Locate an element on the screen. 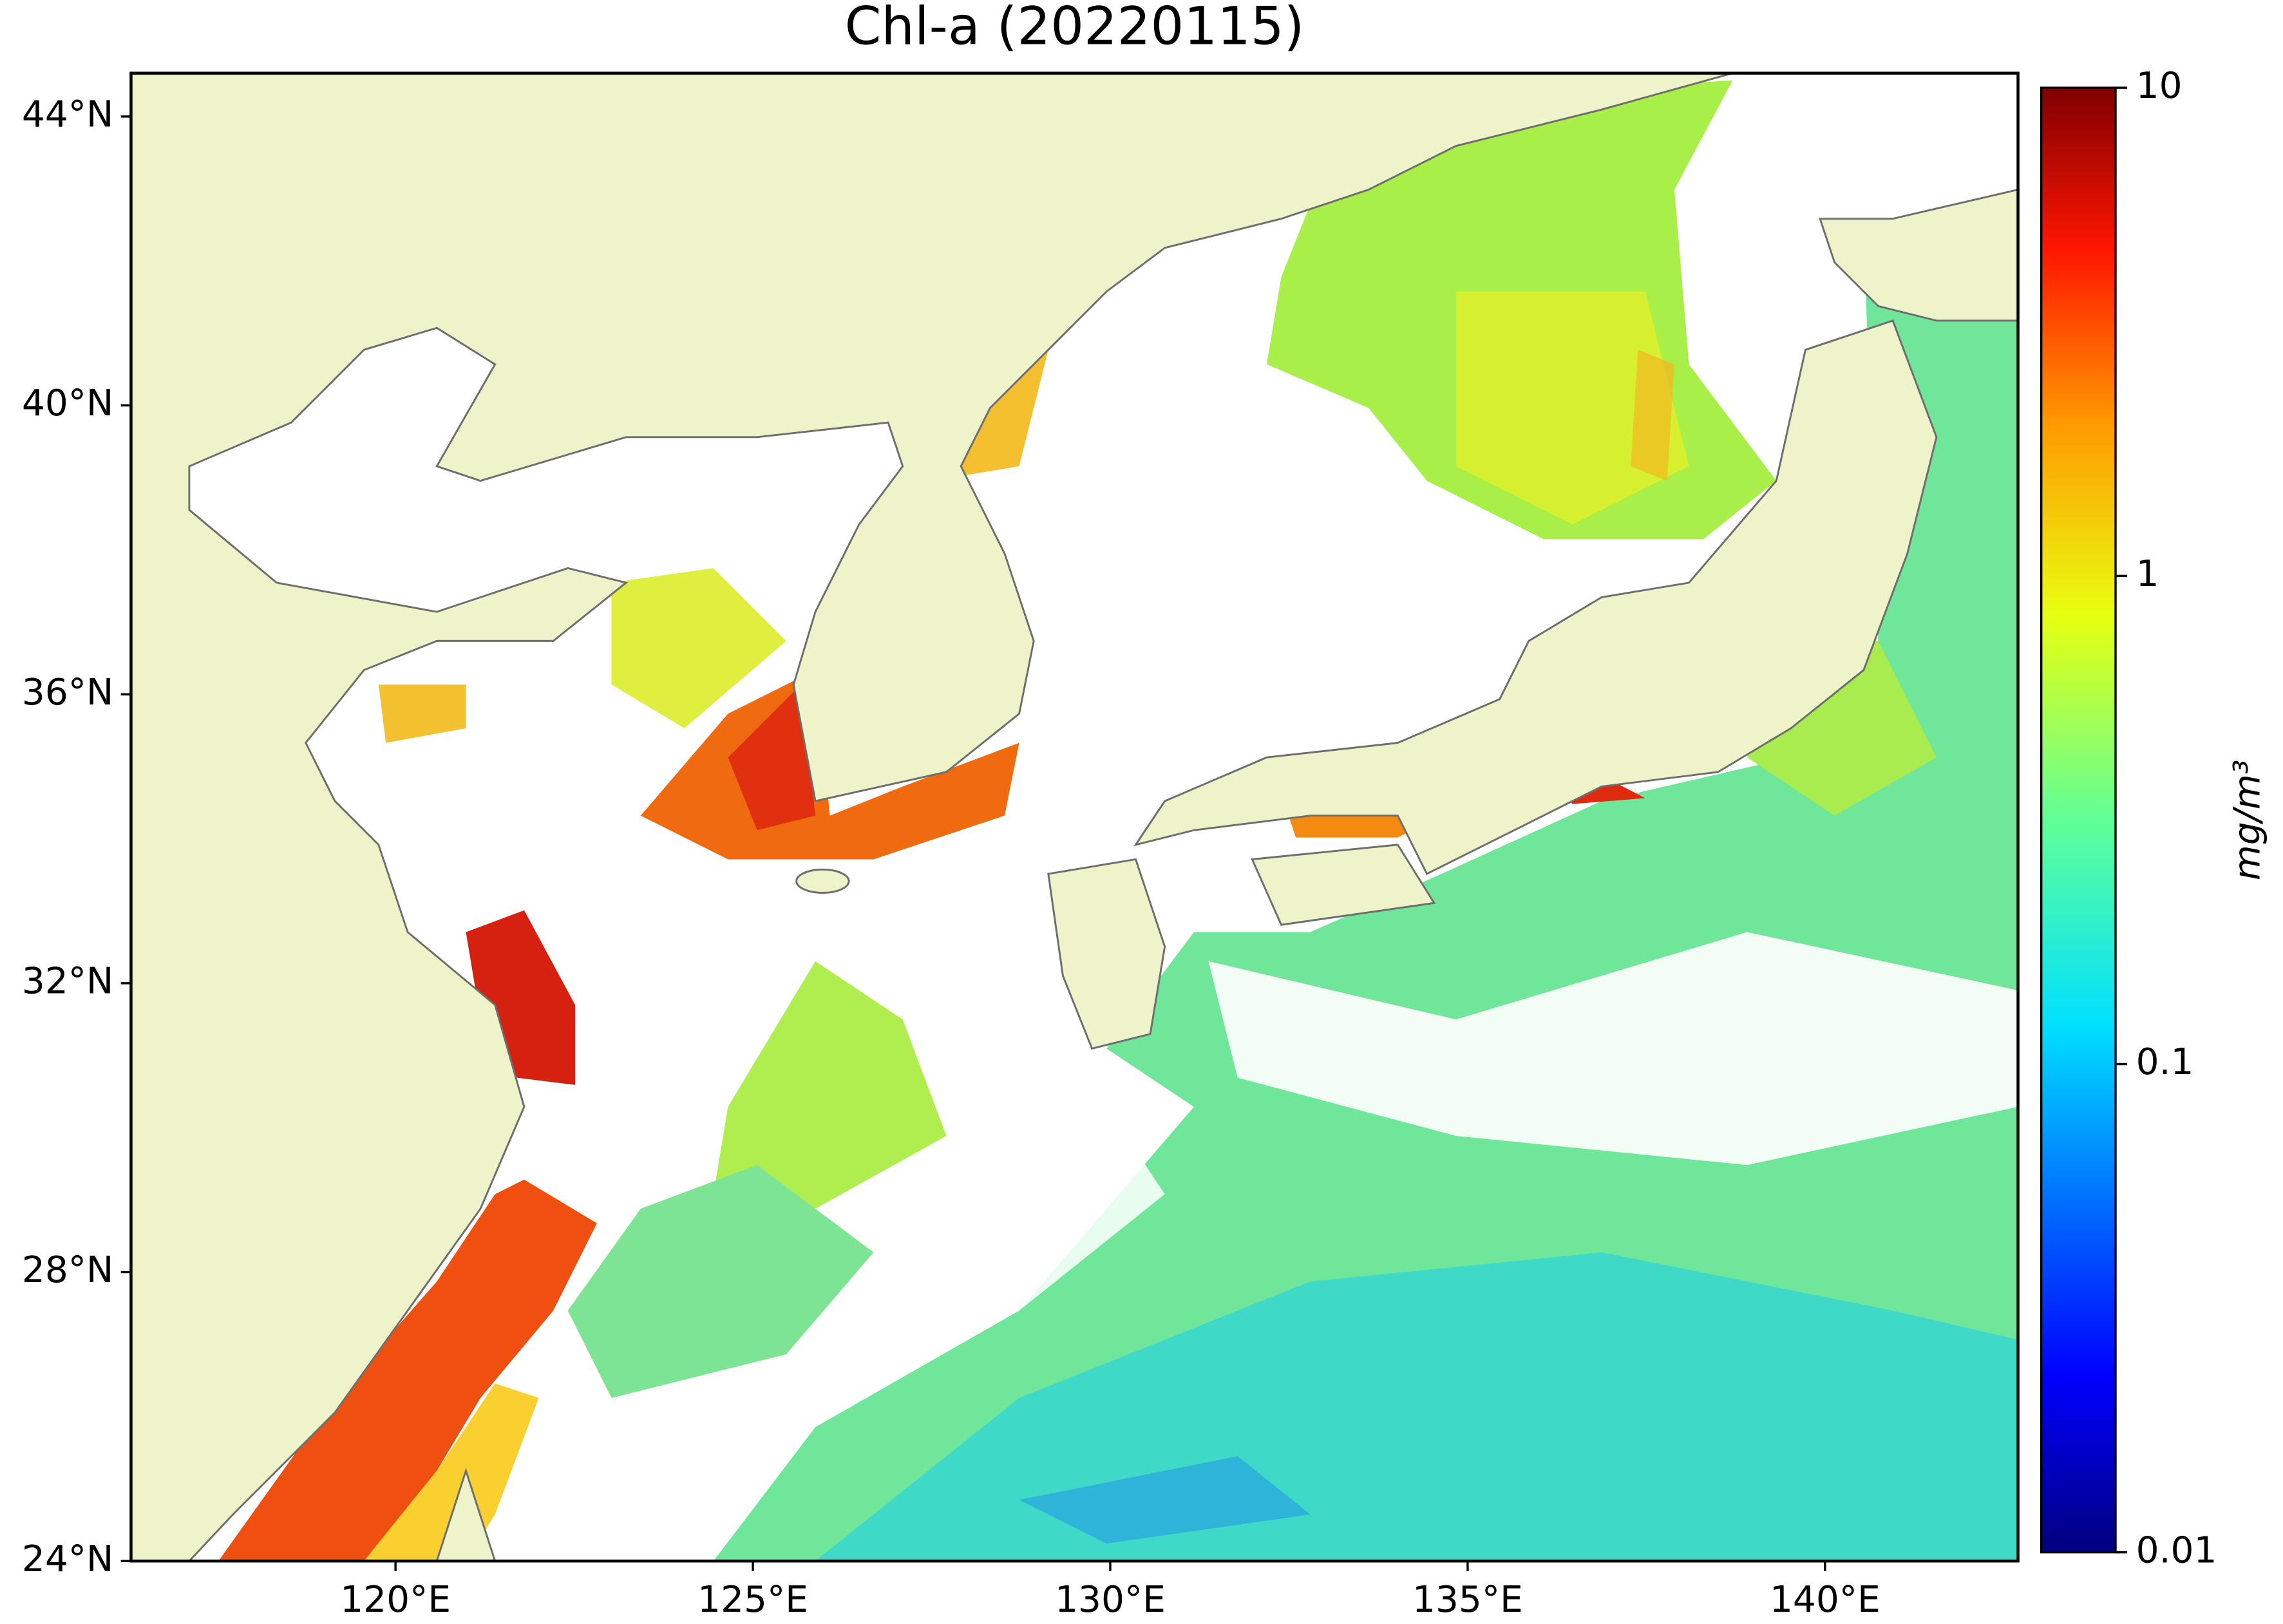  x-tick-label: 140°E is located at coordinates (1825, 1600).